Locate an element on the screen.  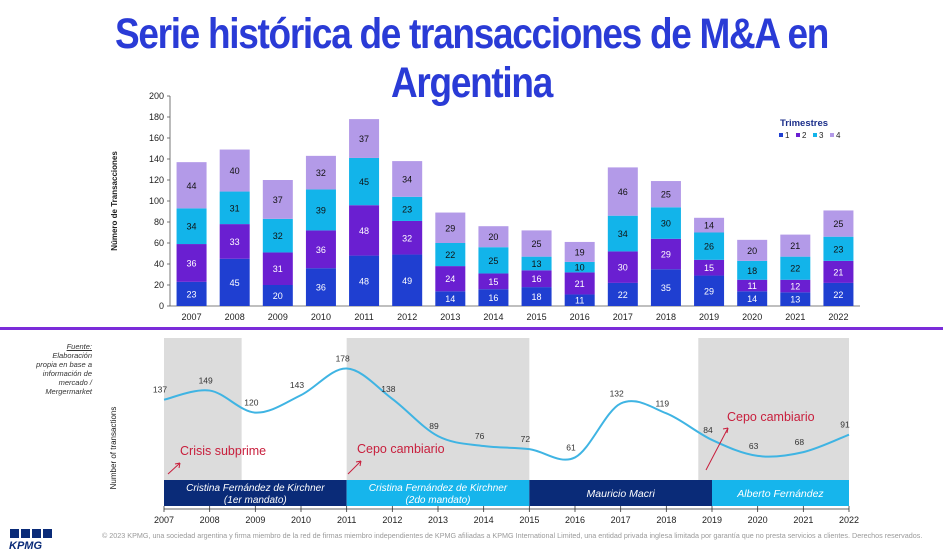
legend-title: Trimestres is located at coordinates (804, 123).